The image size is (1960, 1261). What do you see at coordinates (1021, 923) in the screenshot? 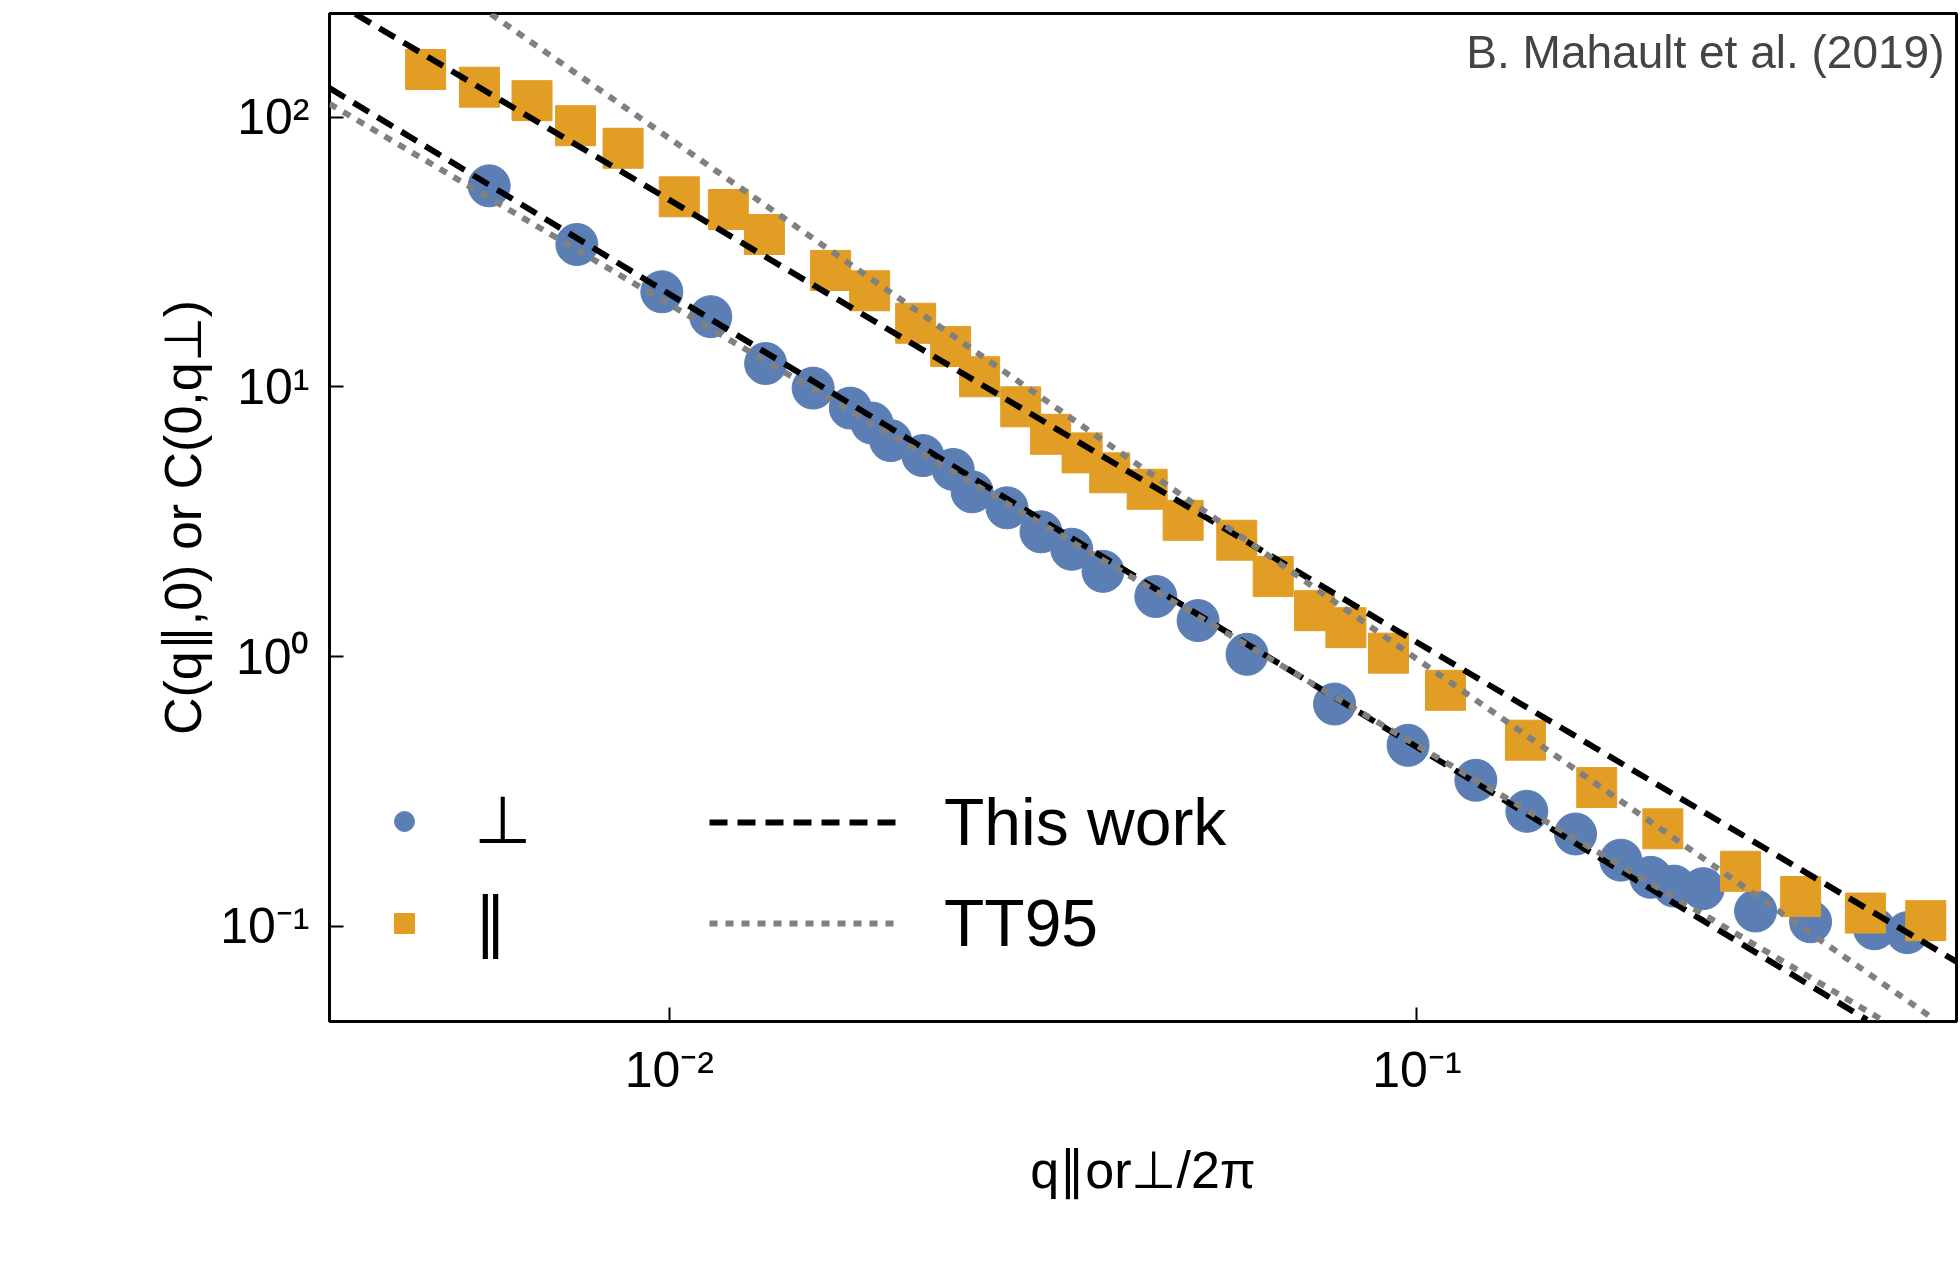
I see `legend-label: TT95` at bounding box center [1021, 923].